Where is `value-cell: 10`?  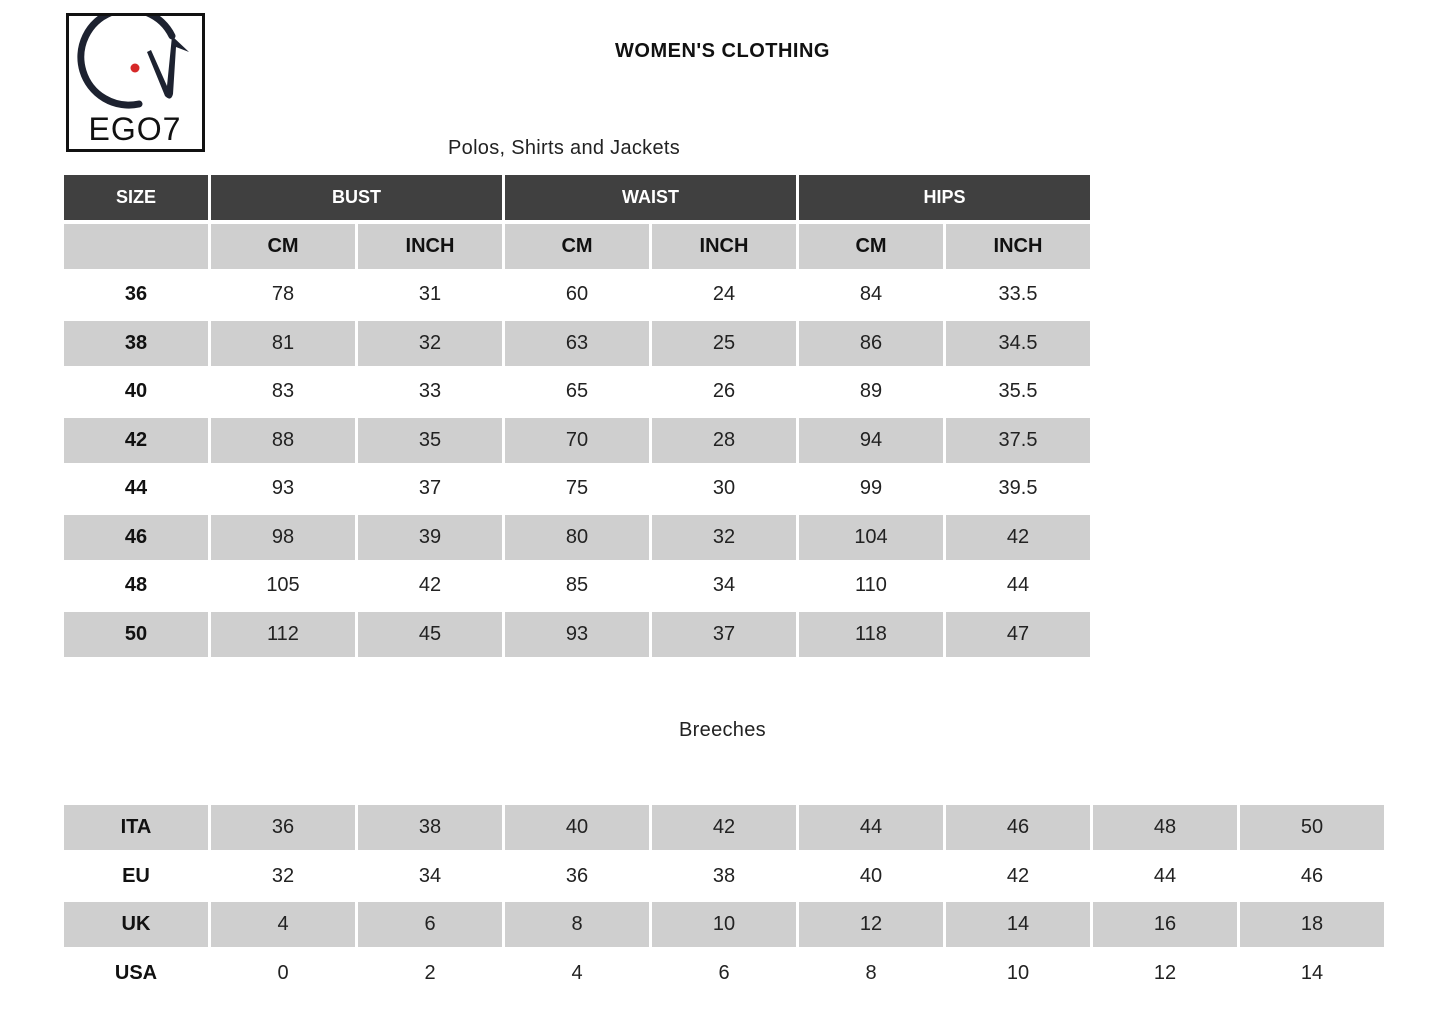
value-cell: 10 is located at coordinates (724, 924).